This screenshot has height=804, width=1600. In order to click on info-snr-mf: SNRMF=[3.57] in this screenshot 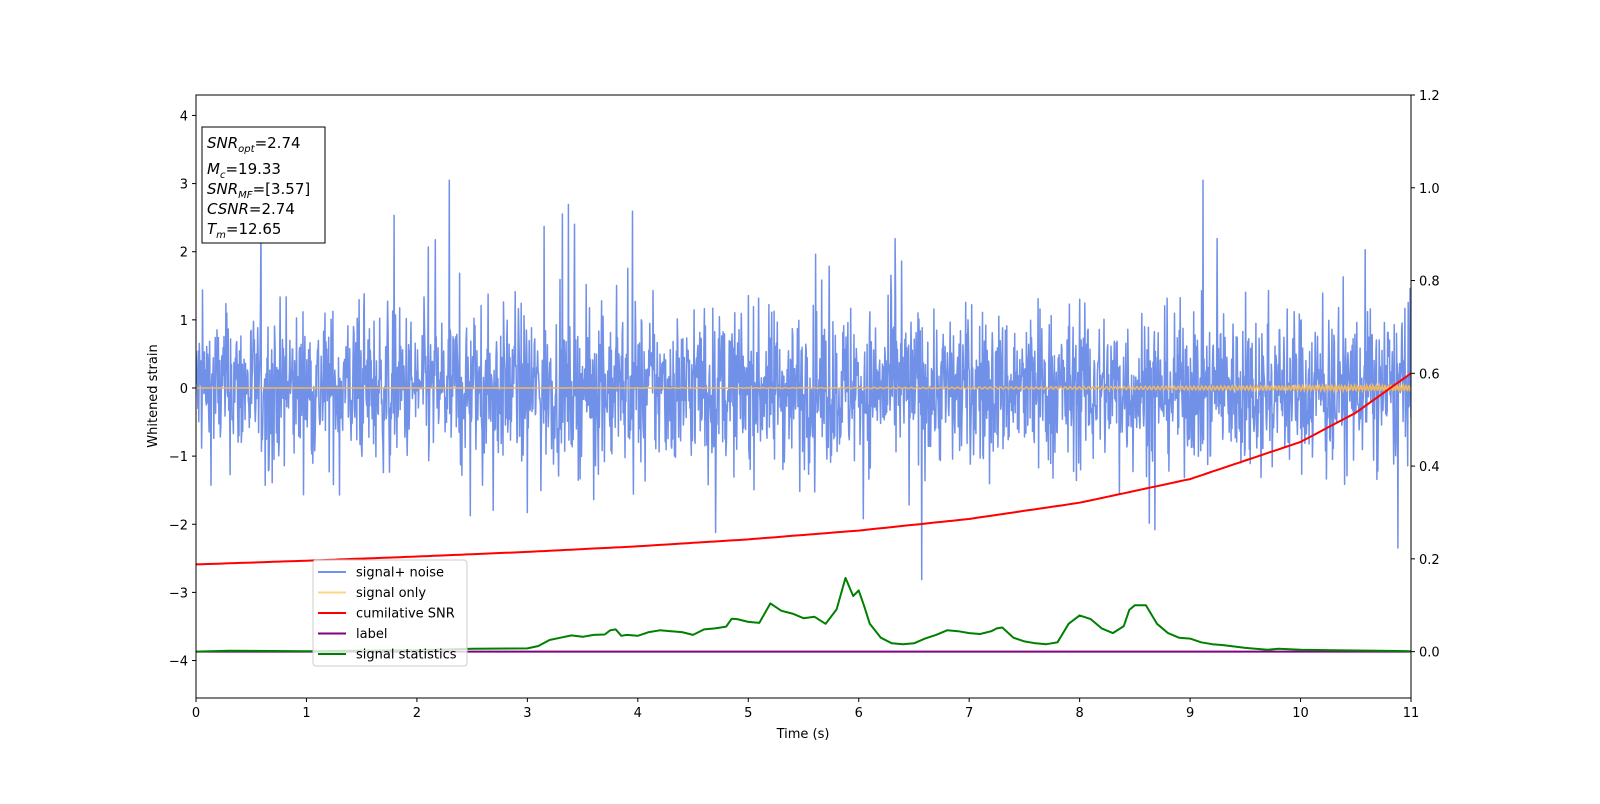, I will do `click(258, 190)`.